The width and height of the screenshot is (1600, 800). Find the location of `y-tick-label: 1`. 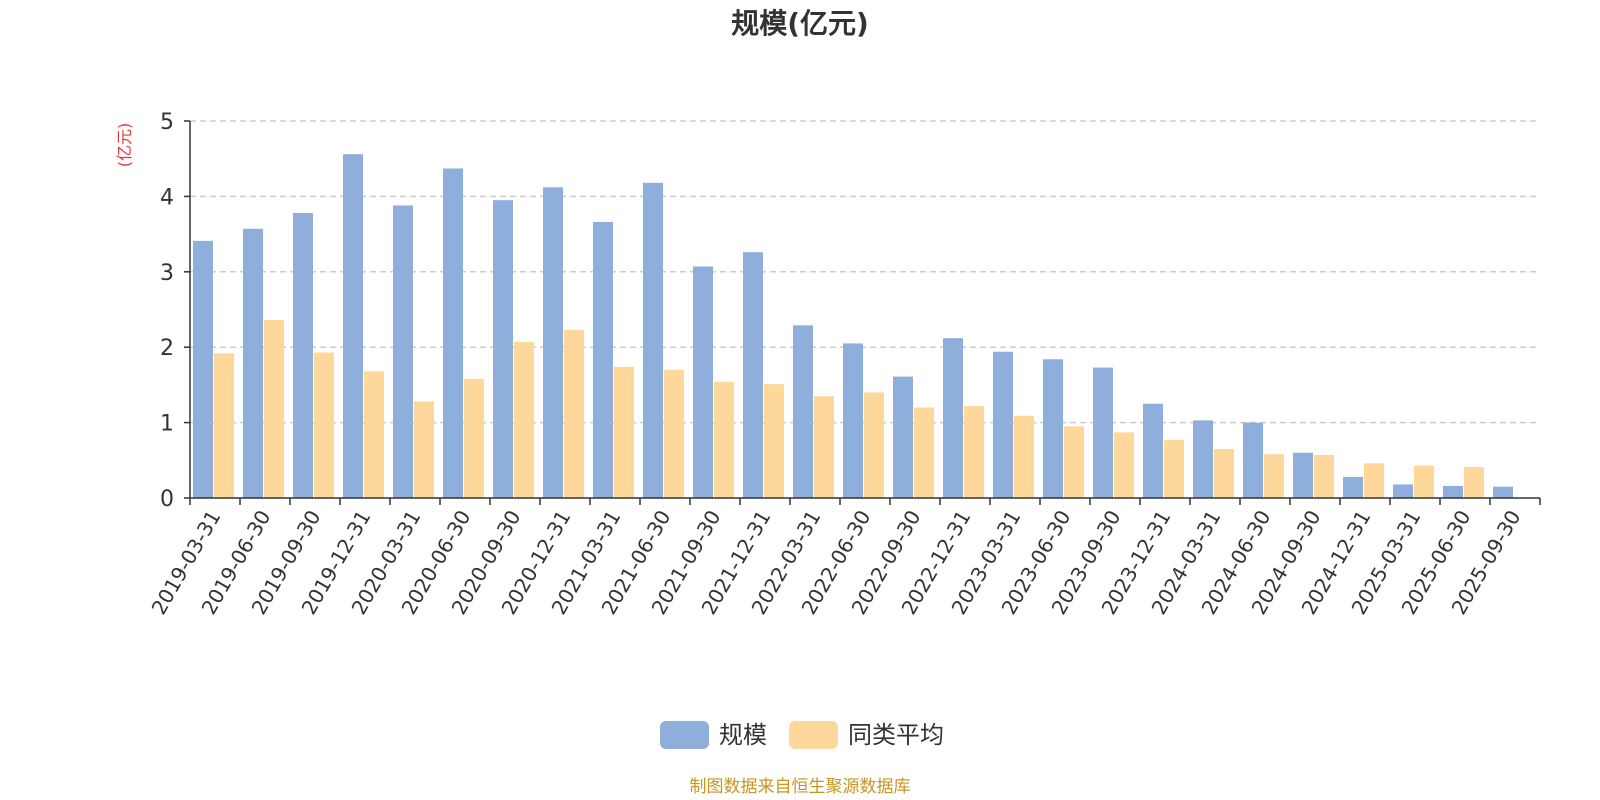

y-tick-label: 1 is located at coordinates (167, 424).